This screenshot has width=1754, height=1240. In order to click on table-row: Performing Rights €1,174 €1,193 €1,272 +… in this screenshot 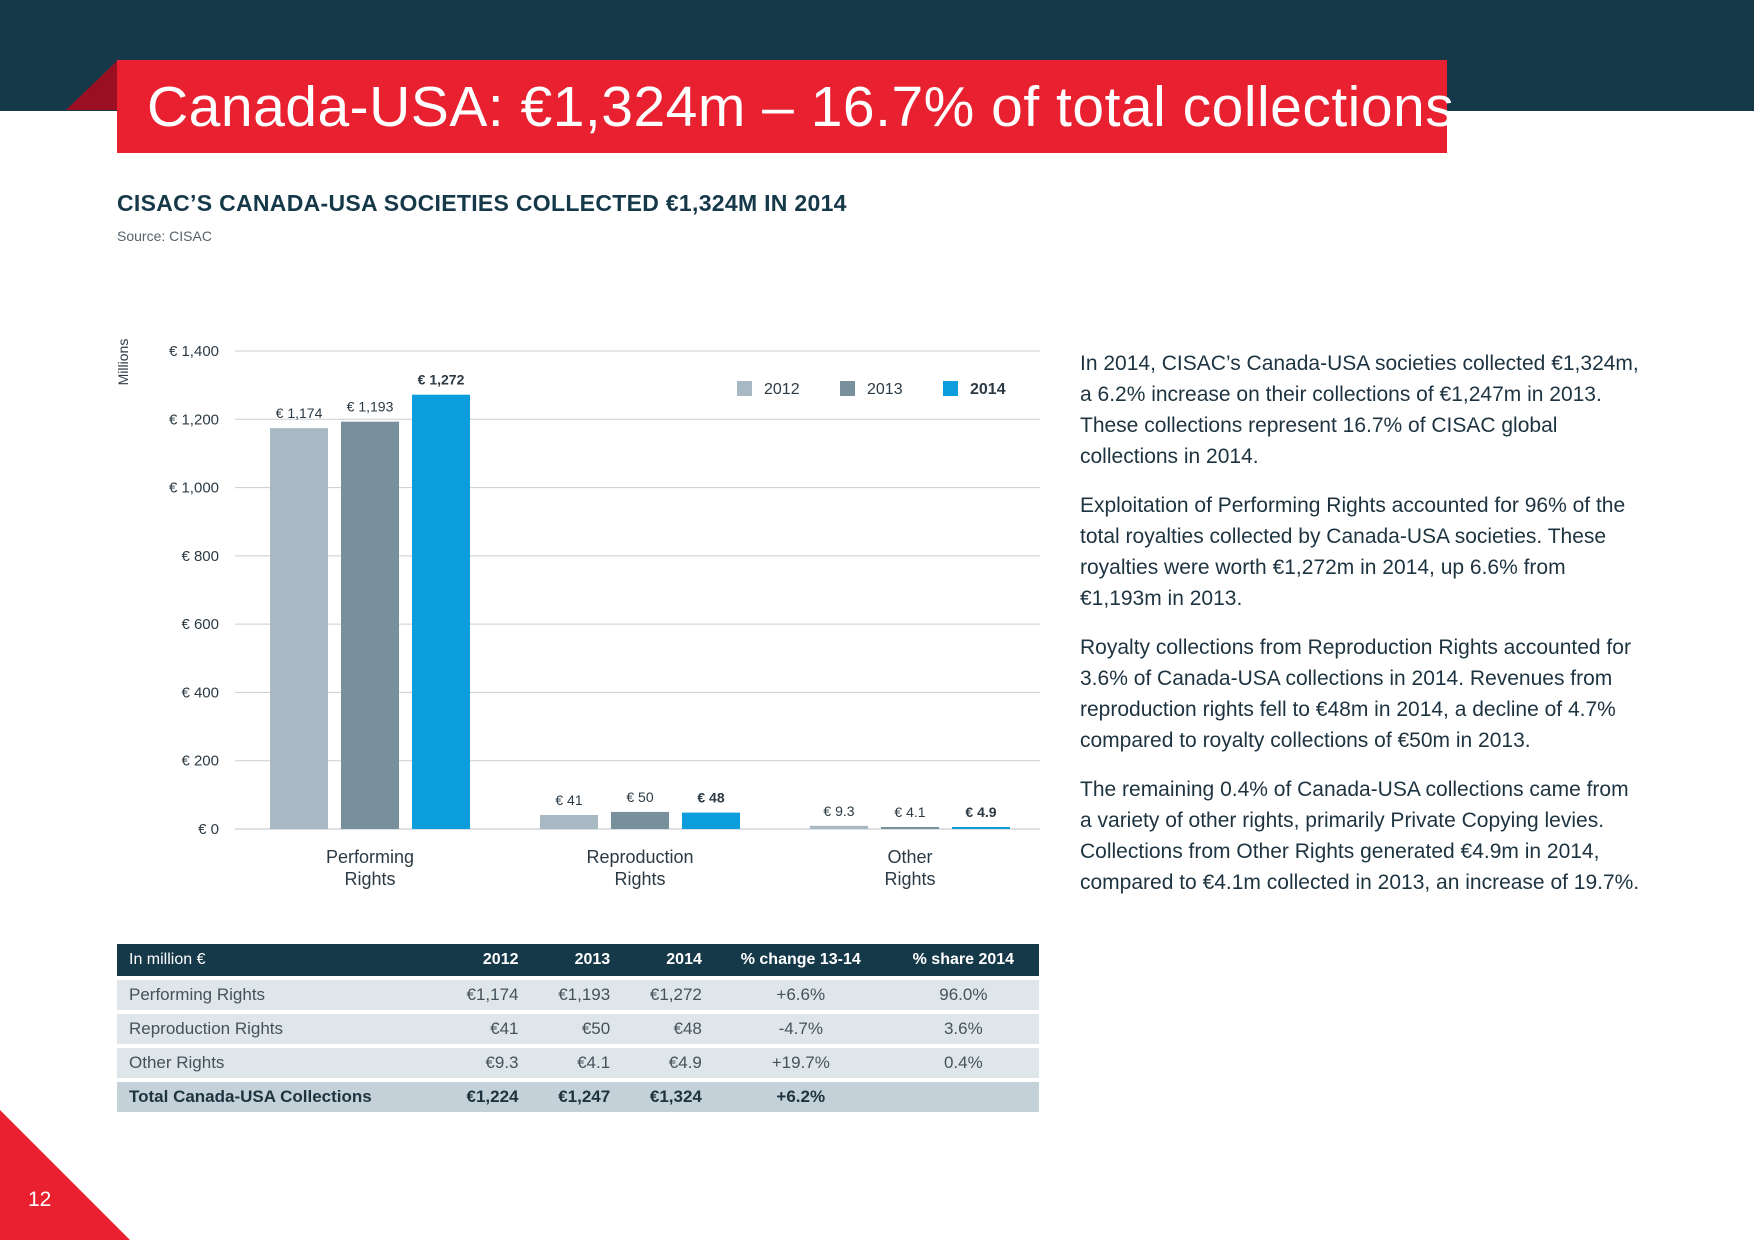, I will do `click(578, 995)`.